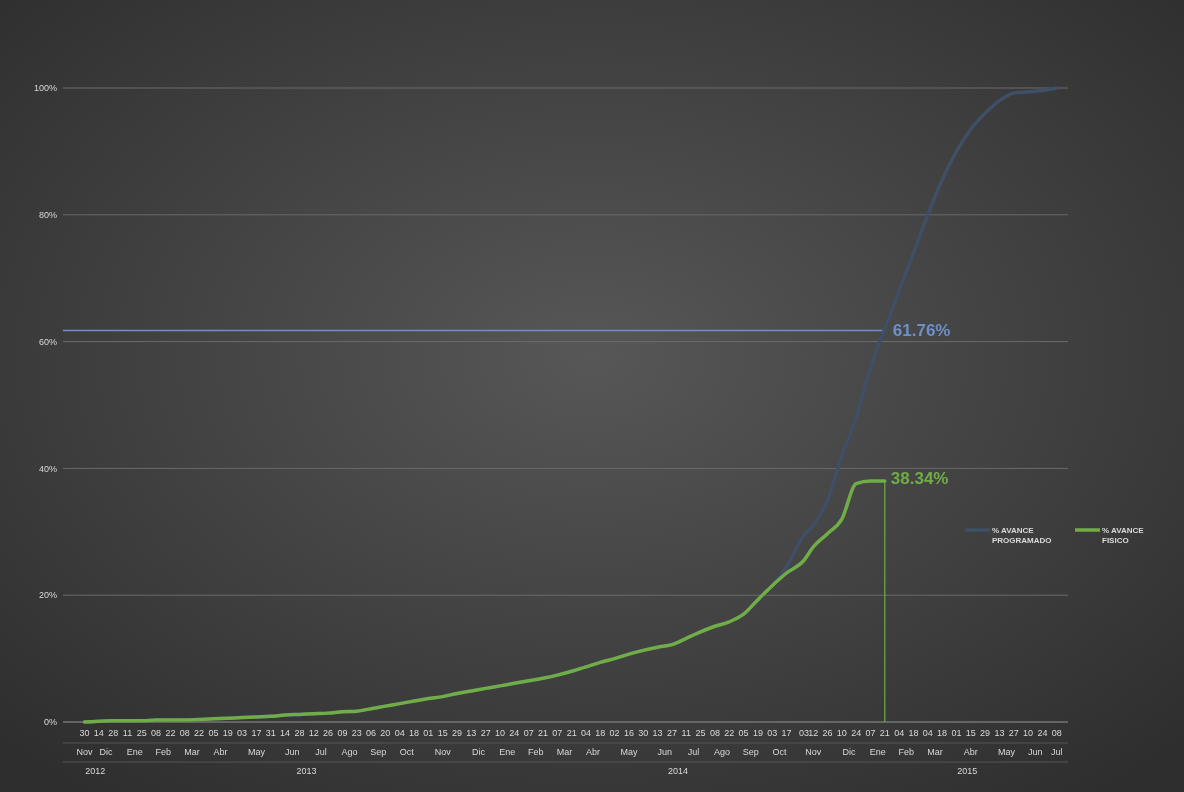  I want to click on x-tick-label: 20, so click(385, 733).